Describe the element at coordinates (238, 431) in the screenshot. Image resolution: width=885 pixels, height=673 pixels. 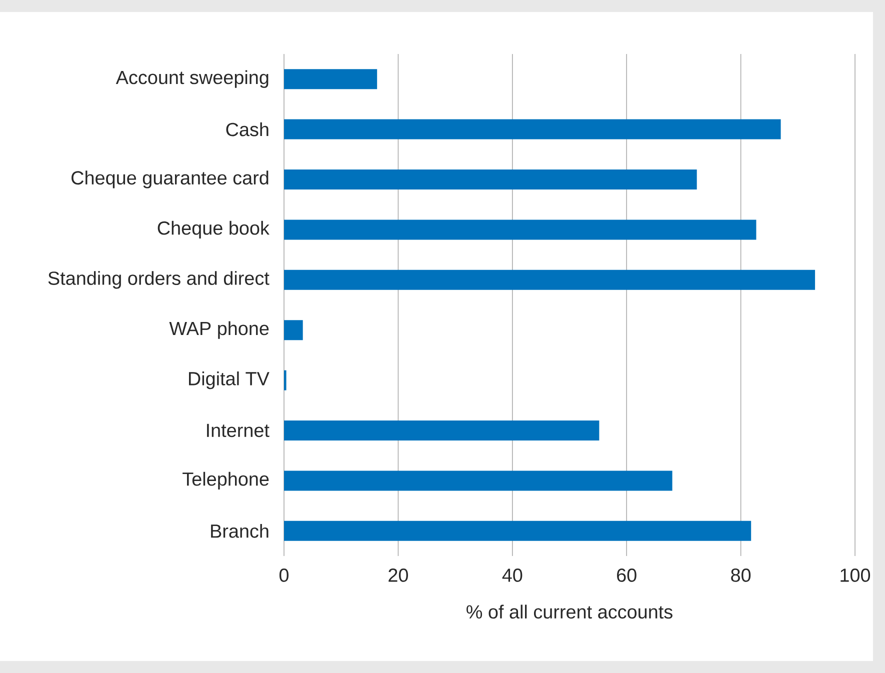
I see `y-tick-label: Internet` at that location.